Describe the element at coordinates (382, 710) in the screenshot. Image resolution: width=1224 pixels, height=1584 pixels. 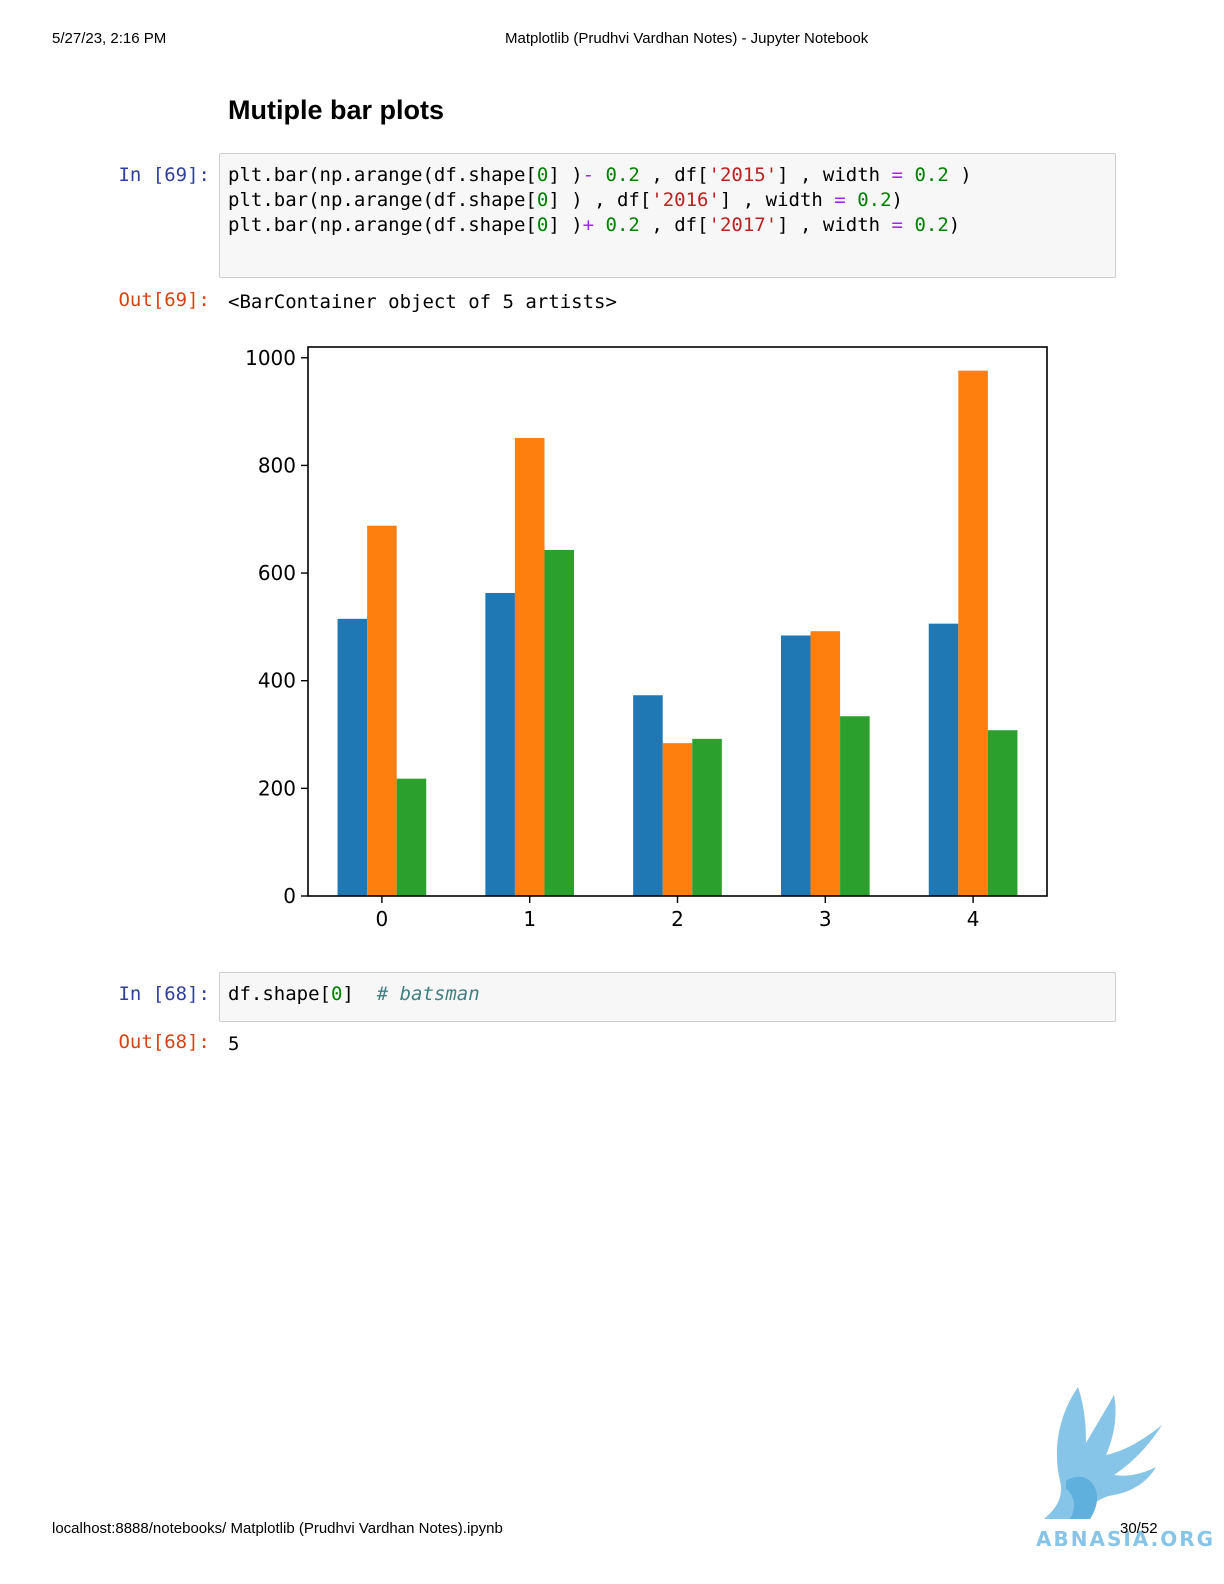
I see `bar-s1-c0` at that location.